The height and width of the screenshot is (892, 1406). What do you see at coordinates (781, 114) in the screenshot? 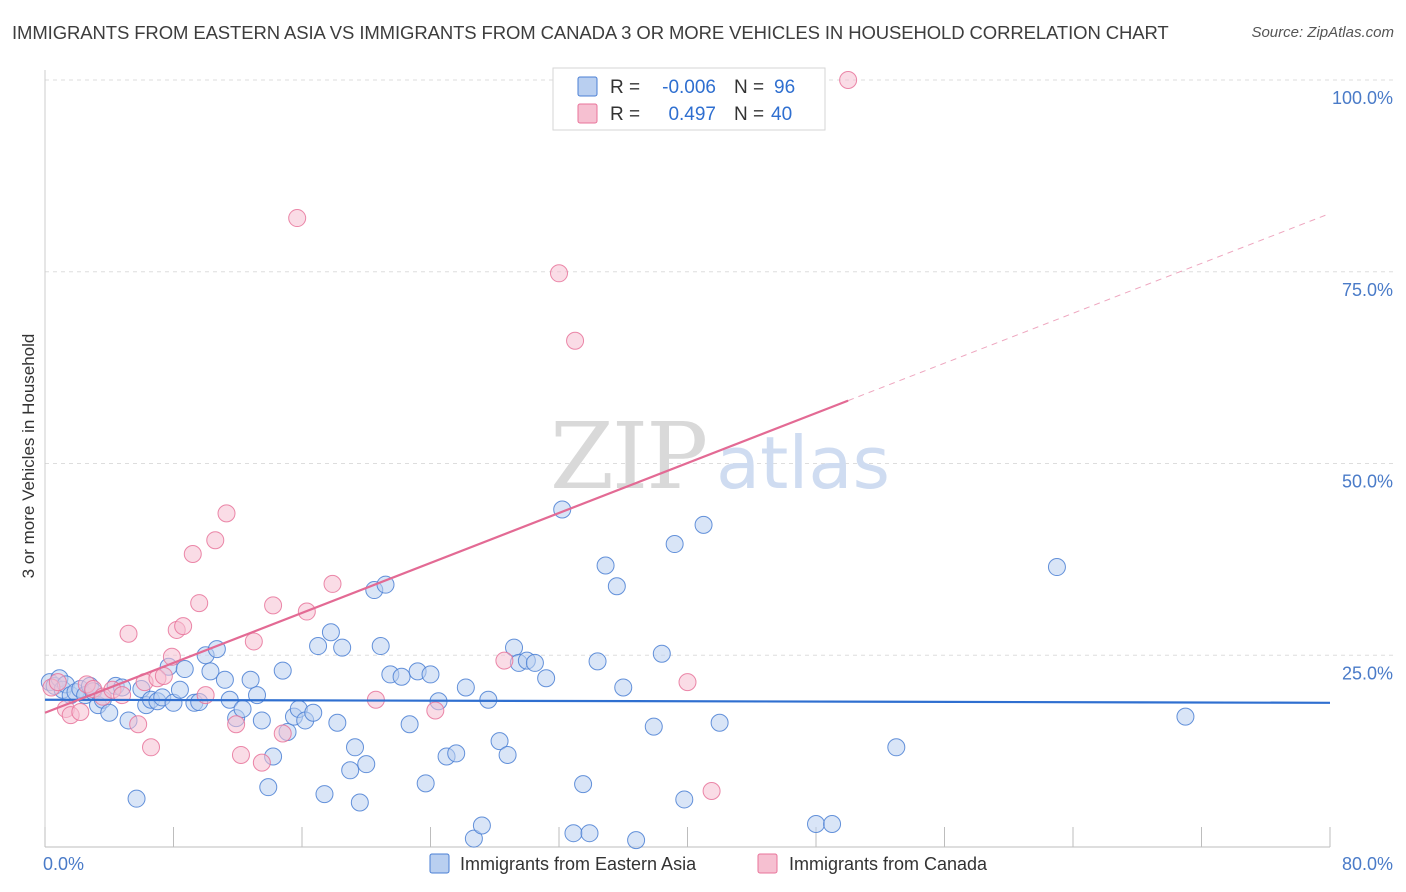
I see `legend-n-value-b: 40` at bounding box center [781, 114].